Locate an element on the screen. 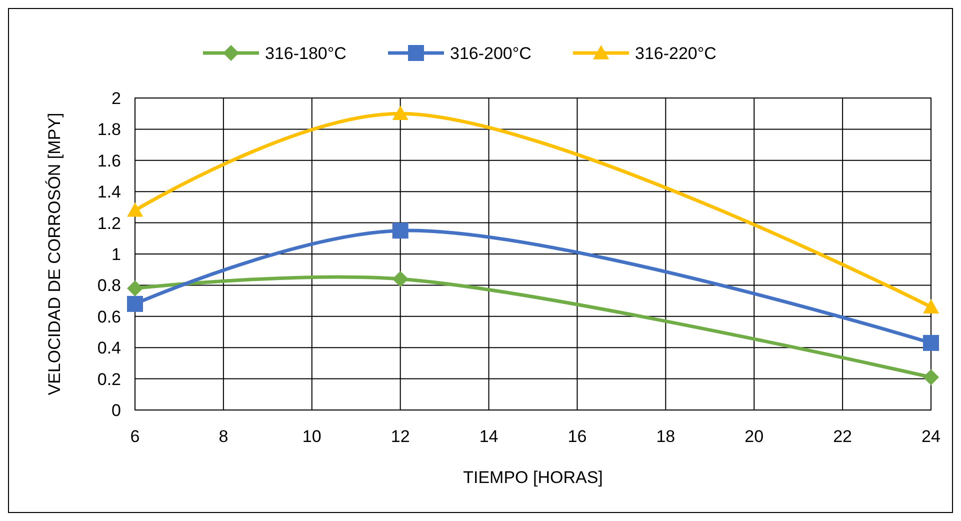  y-tick-label: 0 is located at coordinates (116, 410).